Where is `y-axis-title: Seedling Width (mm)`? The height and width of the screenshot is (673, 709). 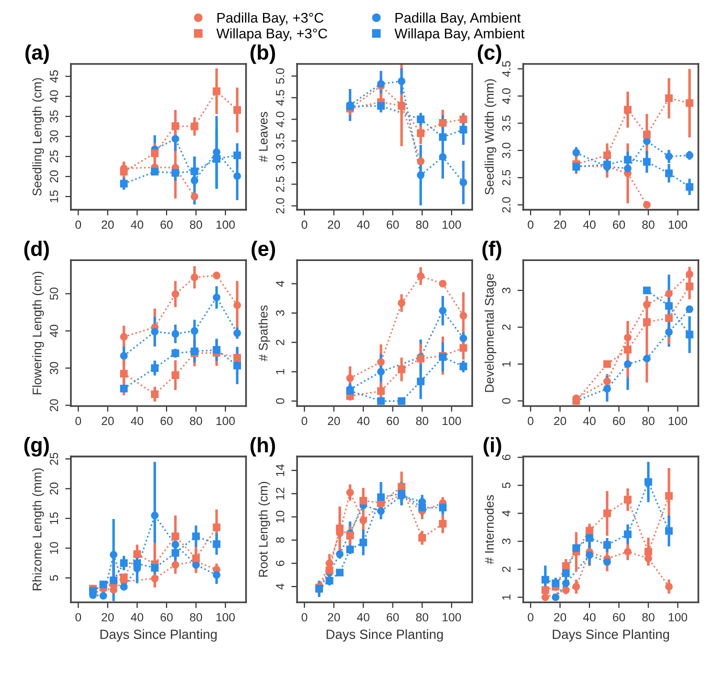
y-axis-title: Seedling Width (mm) is located at coordinates (490, 137).